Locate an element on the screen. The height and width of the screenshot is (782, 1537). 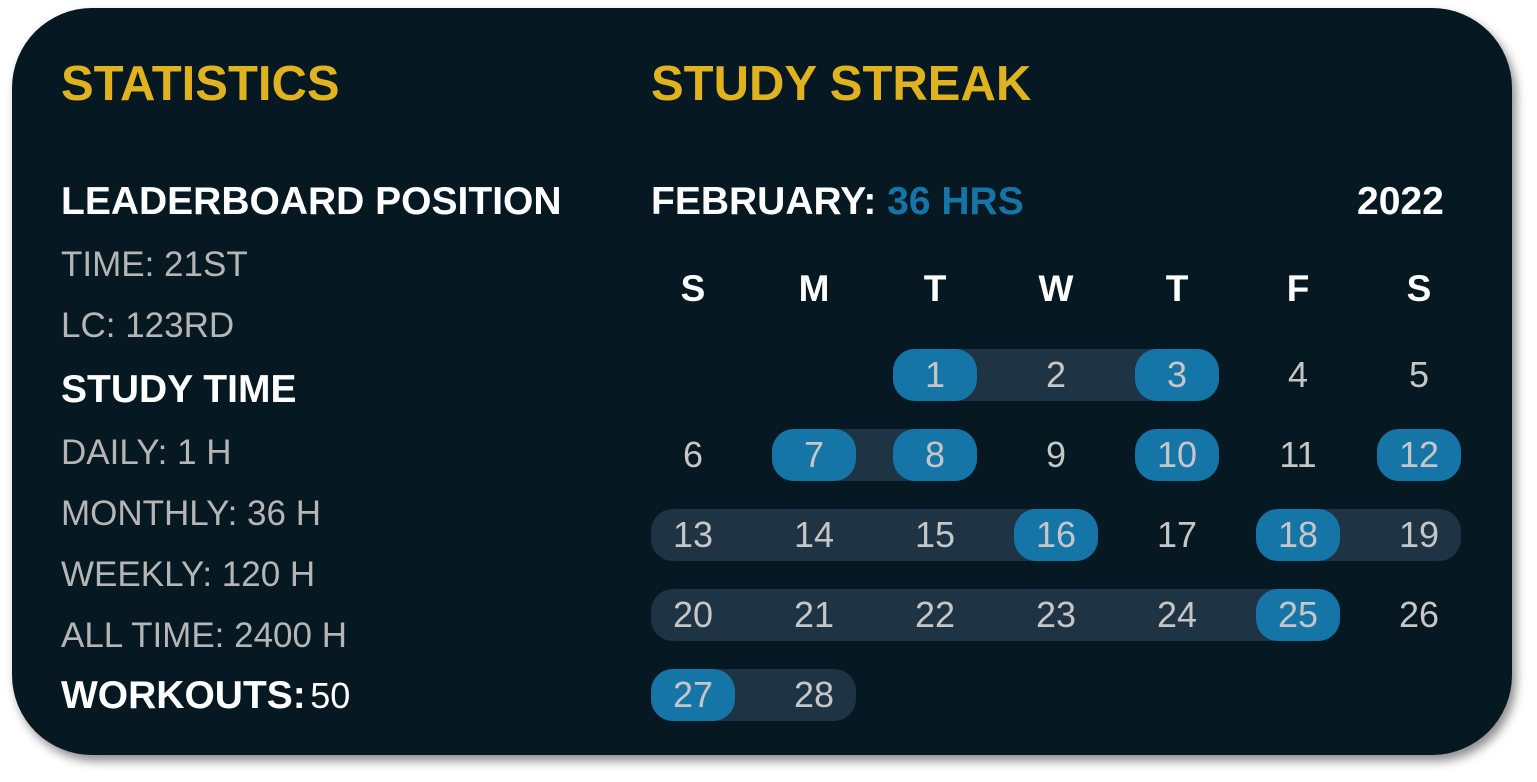
study-time-daily: DAILY: 1 H is located at coordinates (146, 452).